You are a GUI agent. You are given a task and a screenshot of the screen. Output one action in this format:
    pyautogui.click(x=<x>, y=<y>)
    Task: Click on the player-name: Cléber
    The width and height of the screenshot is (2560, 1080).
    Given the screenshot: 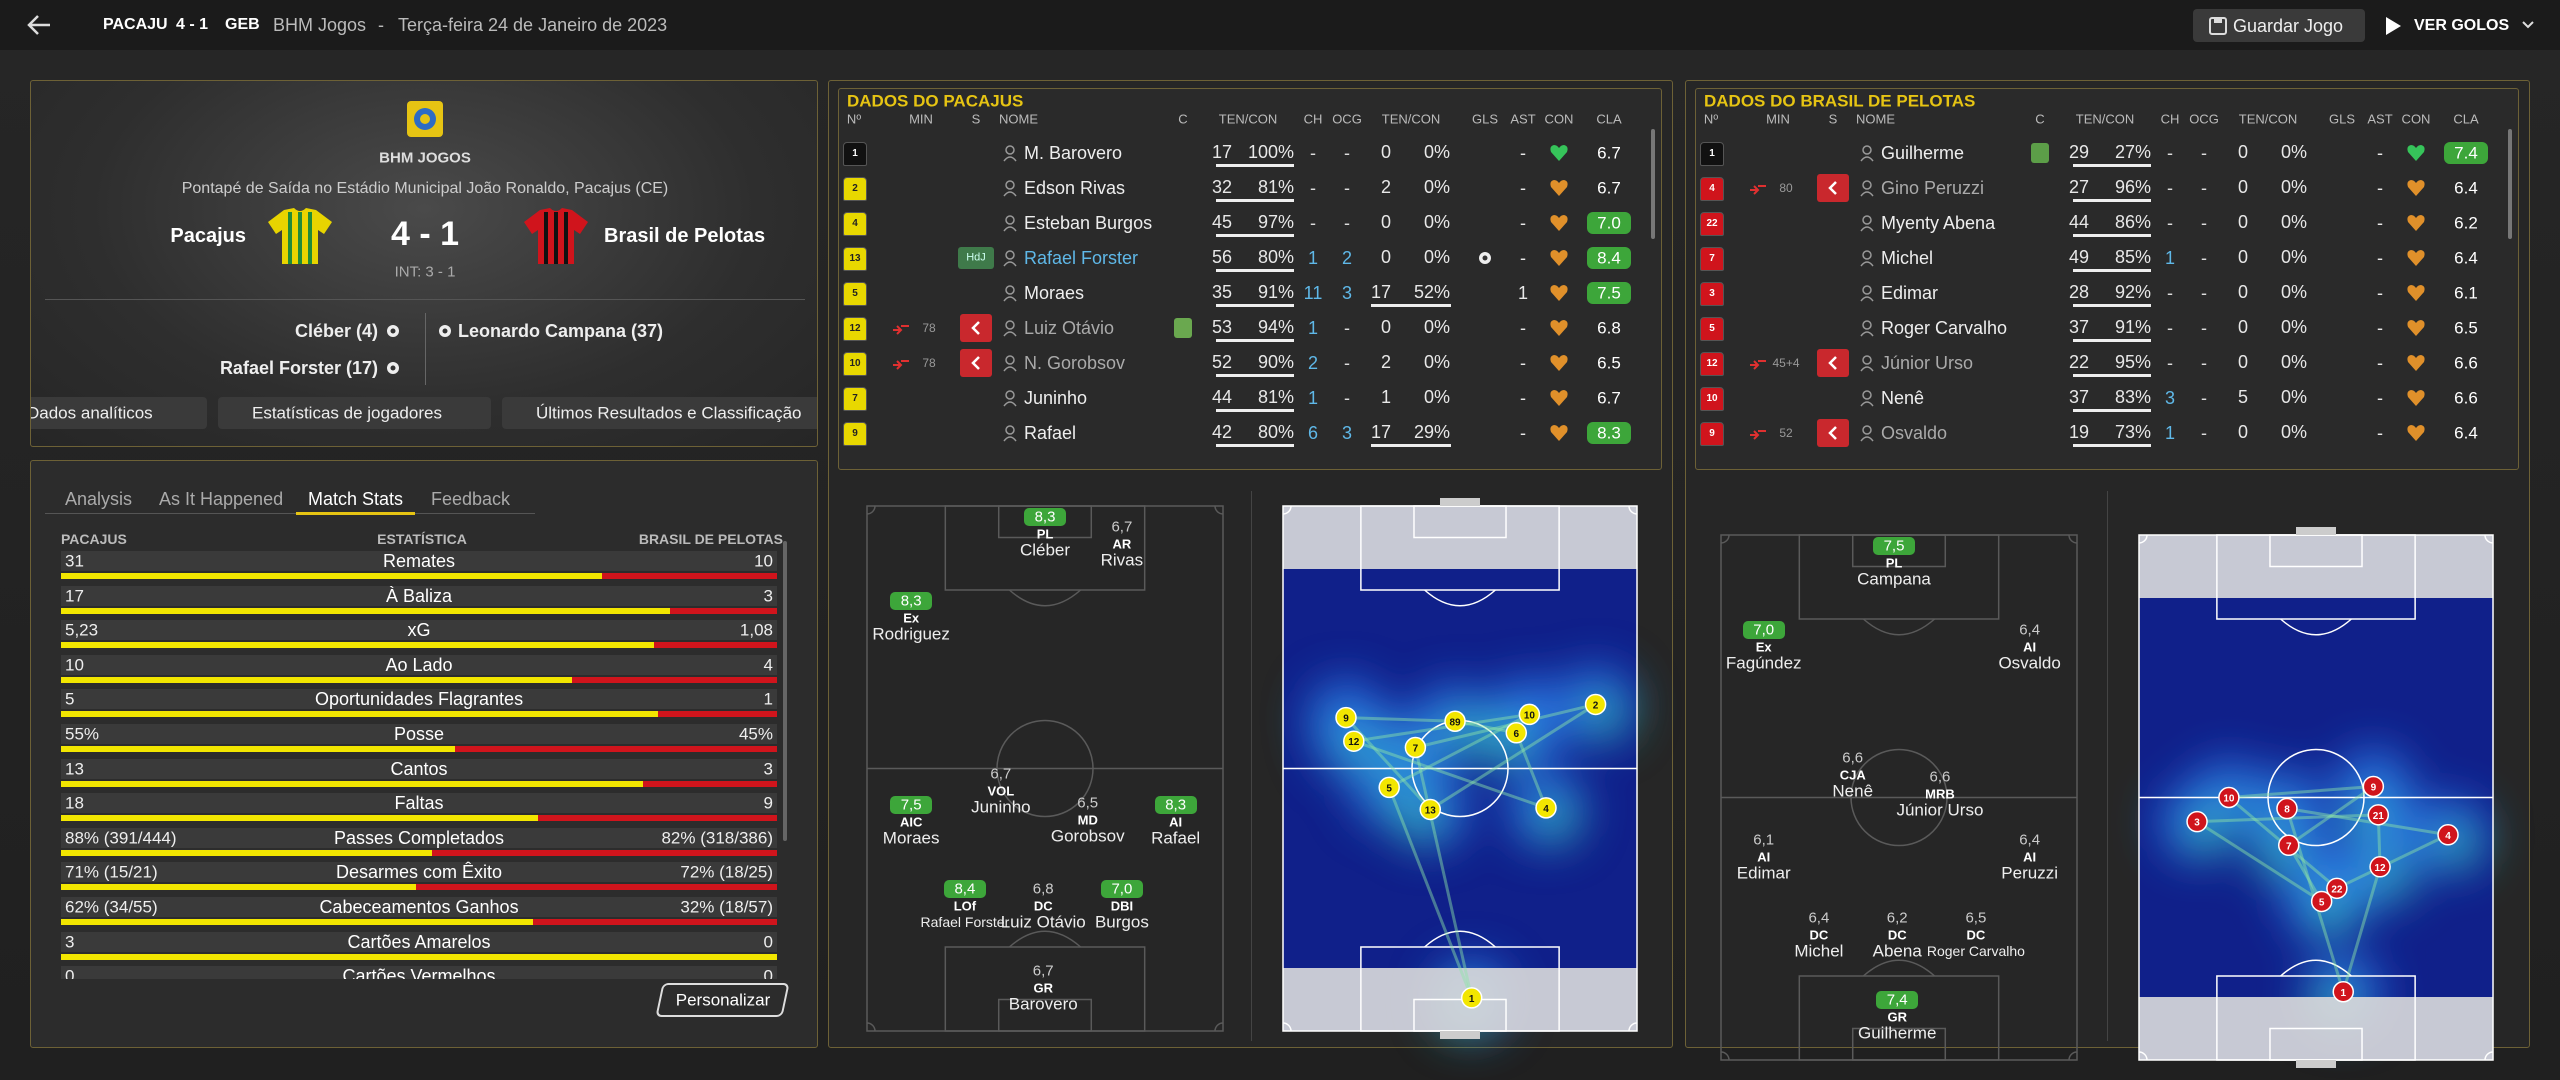 What is the action you would take?
    pyautogui.click(x=1045, y=549)
    